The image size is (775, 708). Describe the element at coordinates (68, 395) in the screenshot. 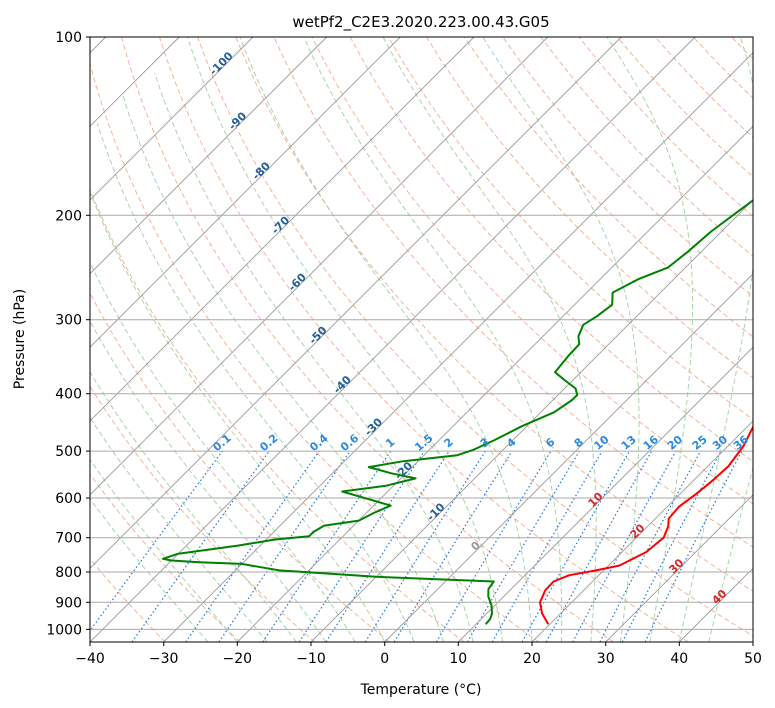

I see `y-tick-label: 400` at that location.